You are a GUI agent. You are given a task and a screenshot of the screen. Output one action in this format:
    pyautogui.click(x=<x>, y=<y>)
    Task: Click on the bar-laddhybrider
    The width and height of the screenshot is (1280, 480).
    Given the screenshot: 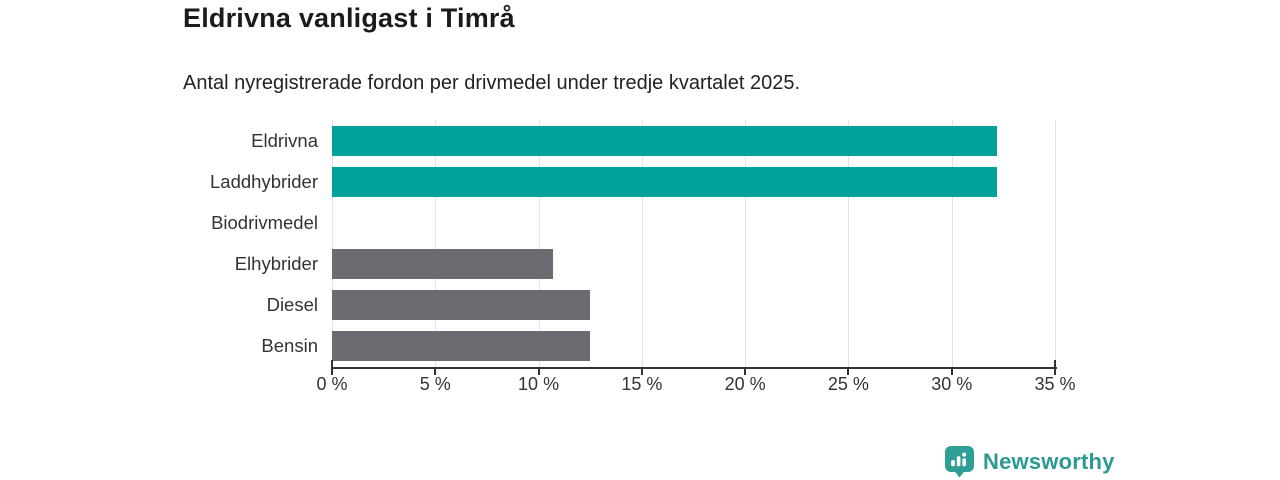 What is the action you would take?
    pyautogui.click(x=665, y=181)
    